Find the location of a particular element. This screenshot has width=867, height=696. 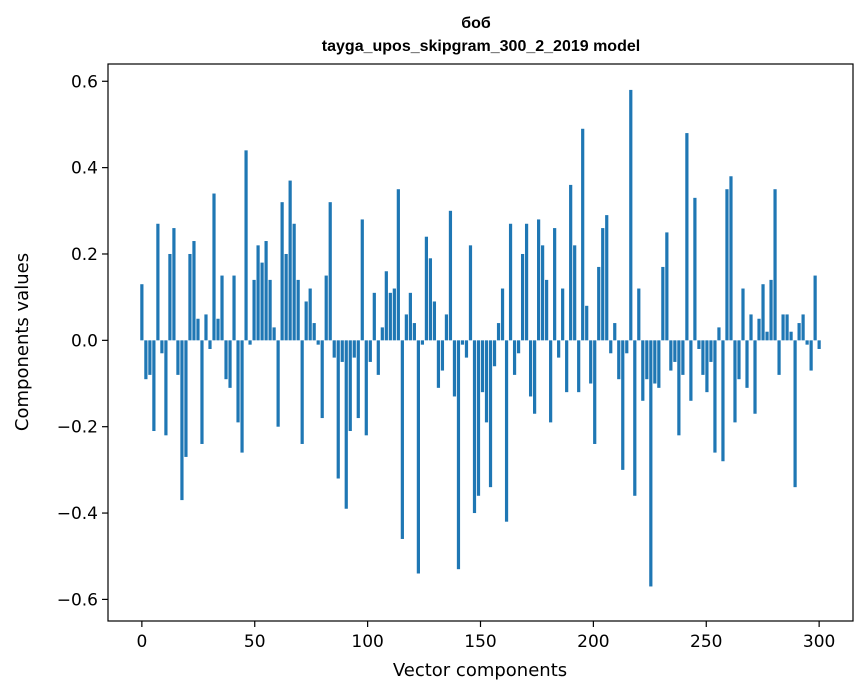

x-tick-label: 200 is located at coordinates (593, 642).